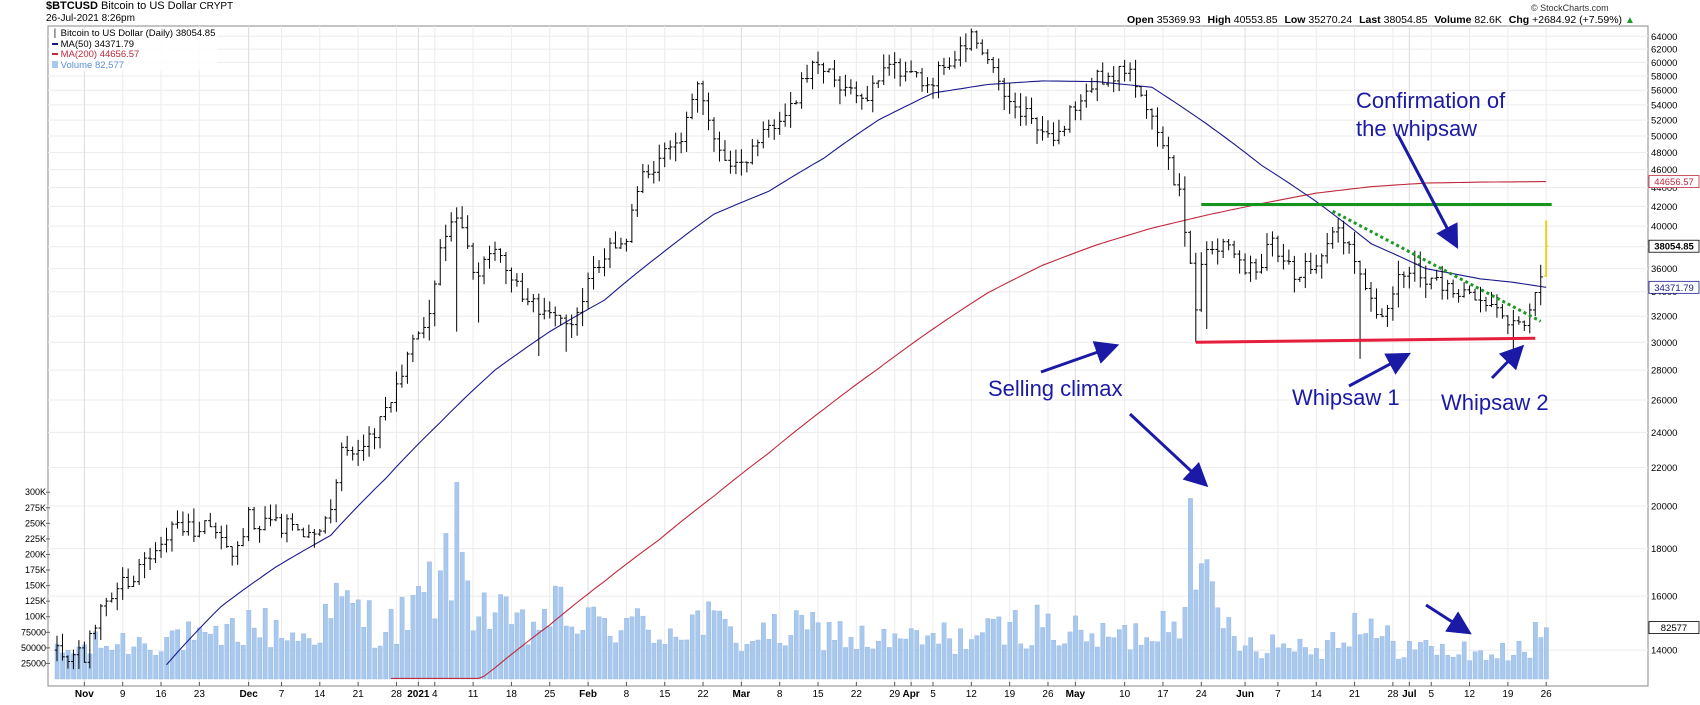 This screenshot has height=705, width=1700. Describe the element at coordinates (200, 694) in the screenshot. I see `x-tick-label: 23` at that location.